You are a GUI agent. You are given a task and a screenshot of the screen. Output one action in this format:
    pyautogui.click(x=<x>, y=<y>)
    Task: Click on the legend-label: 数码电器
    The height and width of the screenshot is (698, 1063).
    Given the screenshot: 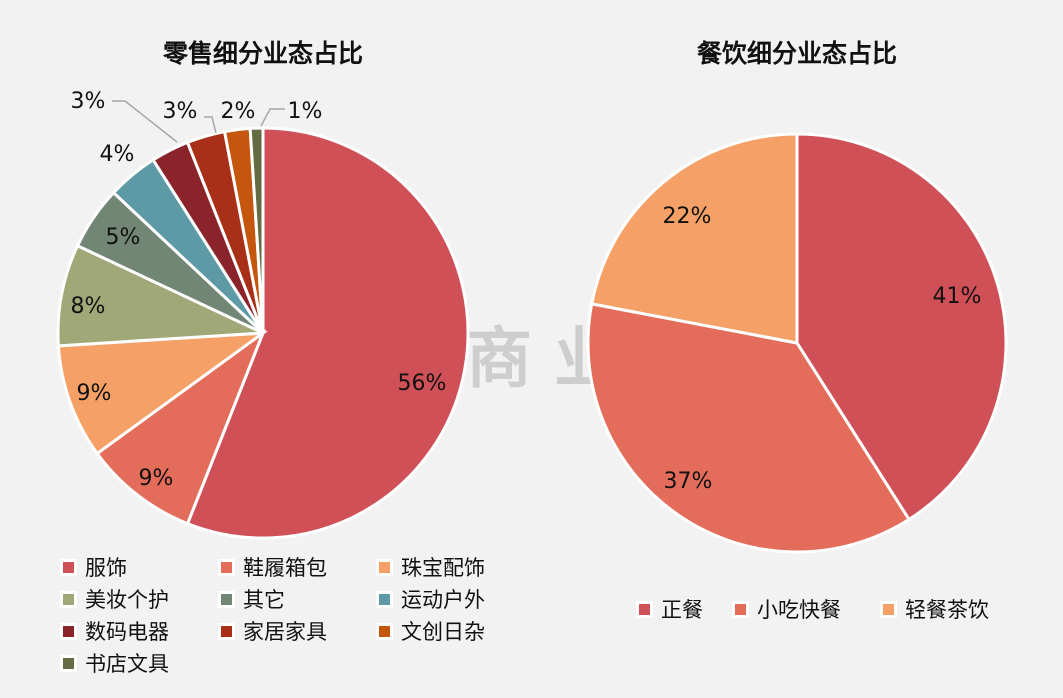 What is the action you would take?
    pyautogui.click(x=127, y=632)
    